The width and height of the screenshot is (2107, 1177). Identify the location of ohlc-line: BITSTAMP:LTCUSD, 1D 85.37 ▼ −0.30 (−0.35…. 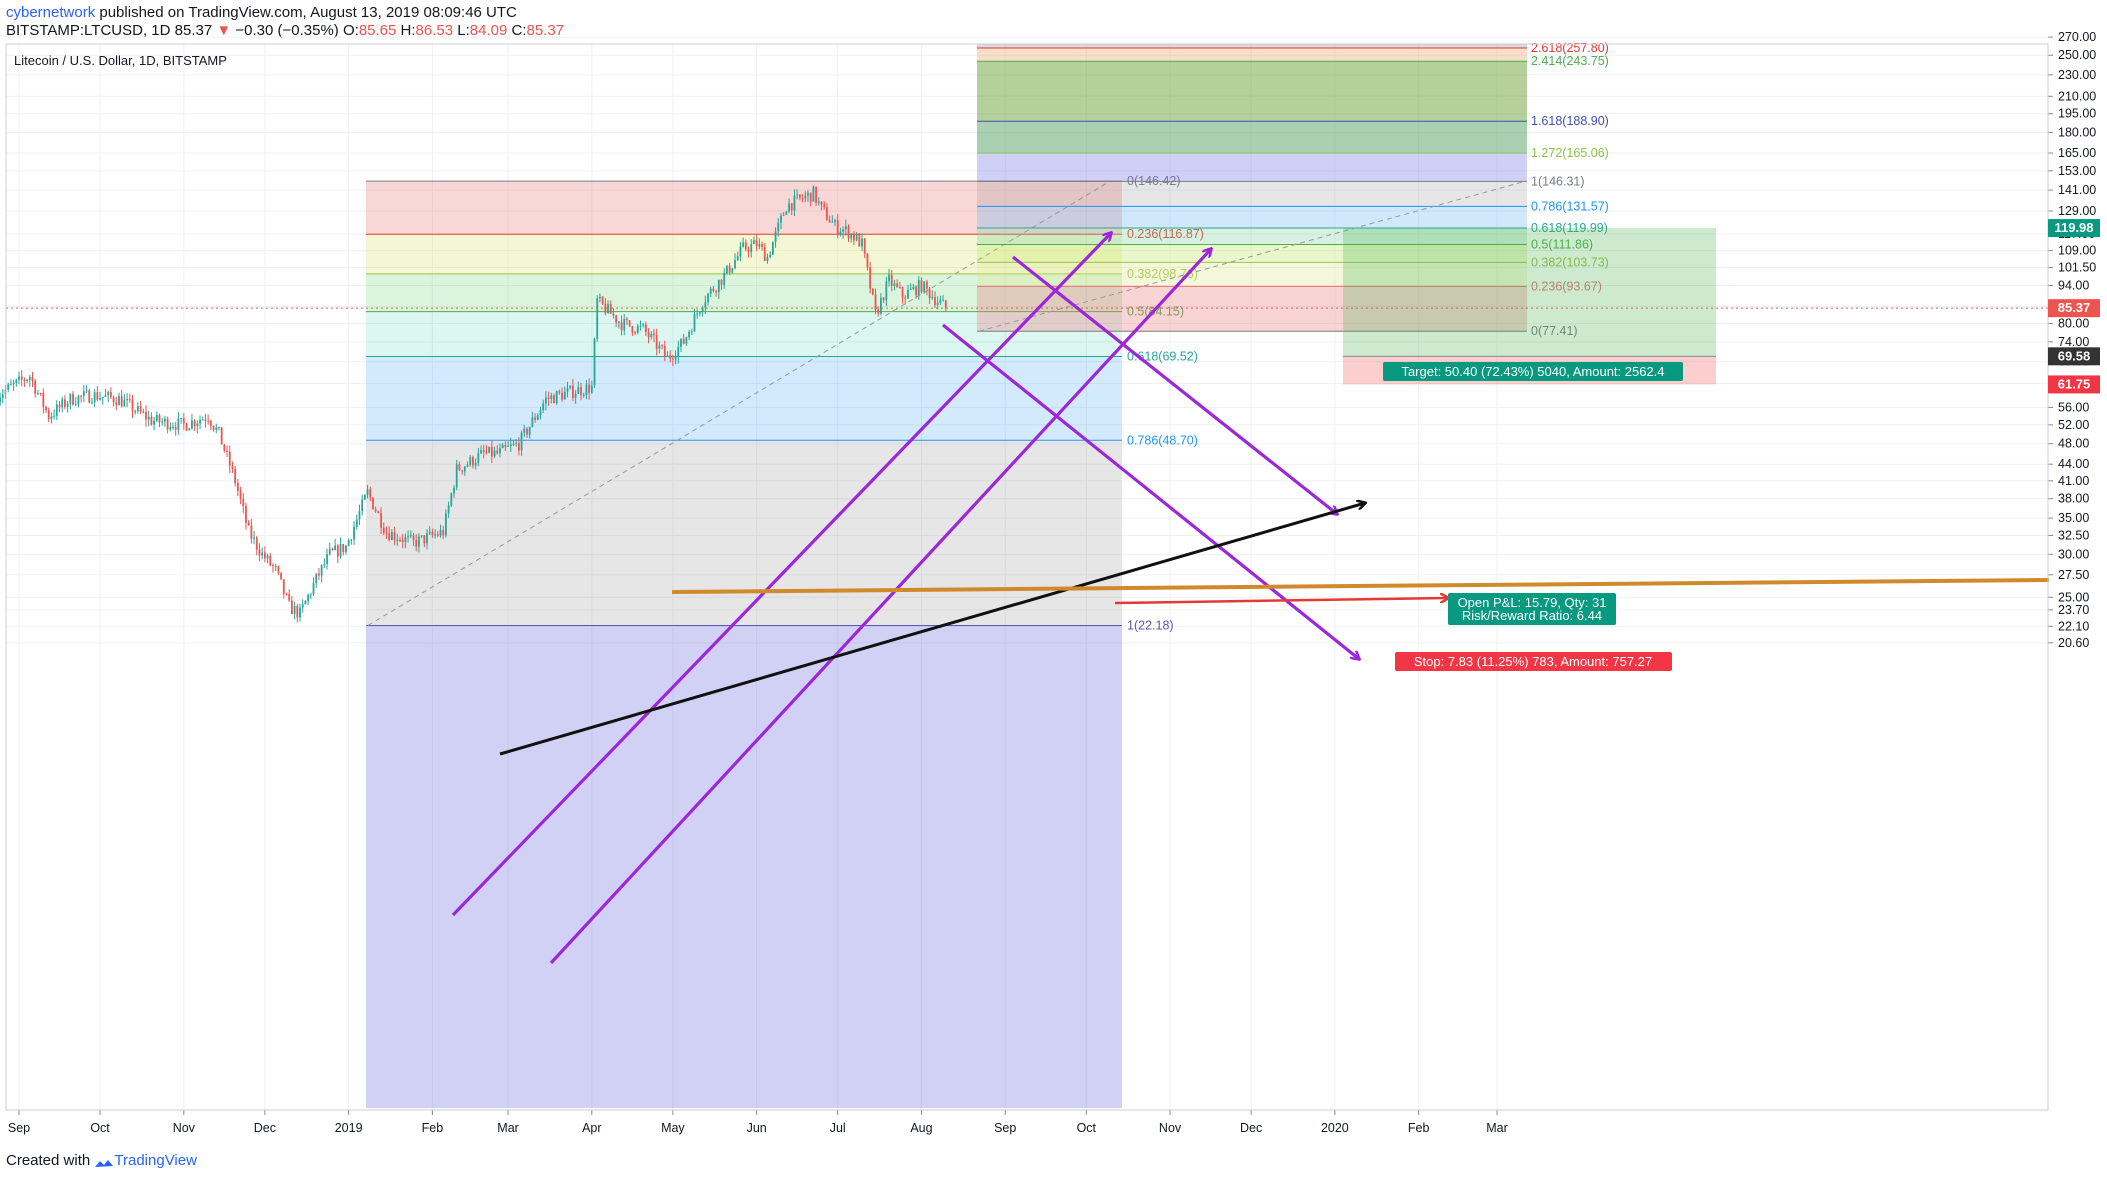
(285, 30).